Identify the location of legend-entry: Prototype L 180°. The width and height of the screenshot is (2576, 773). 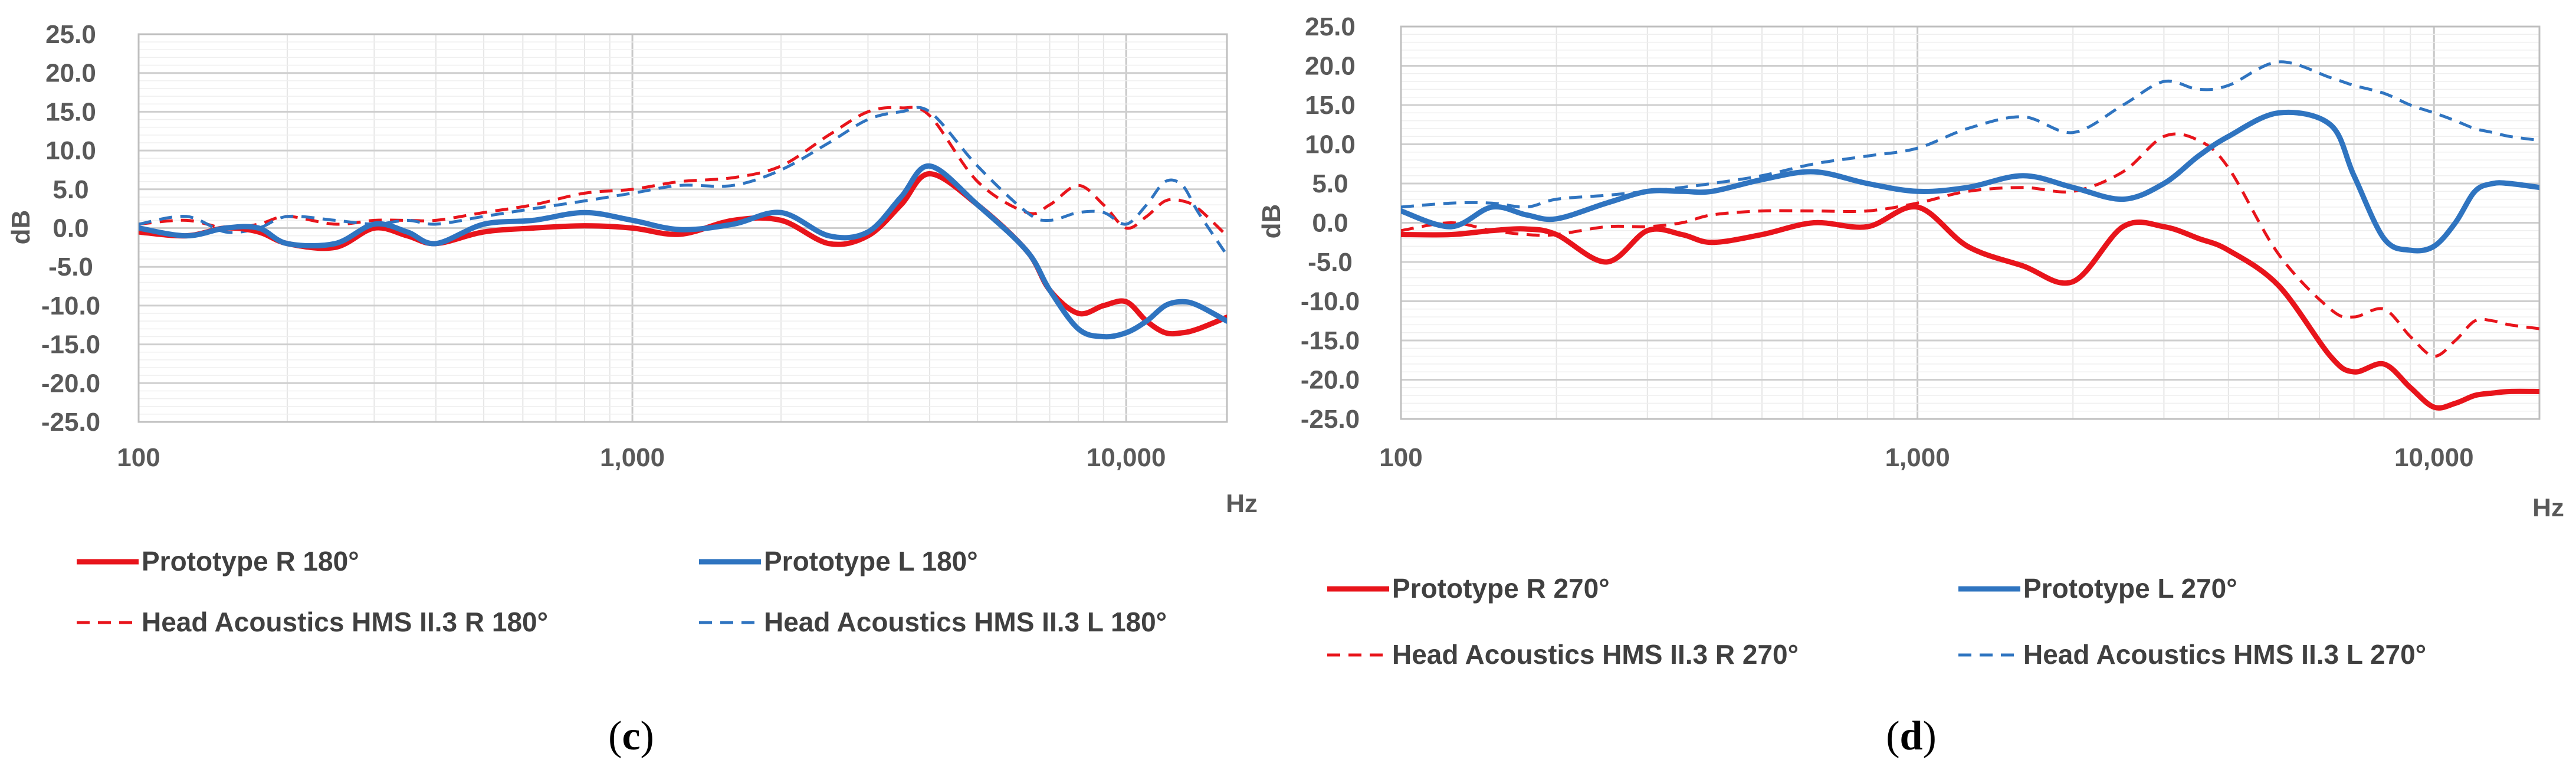
(871, 561).